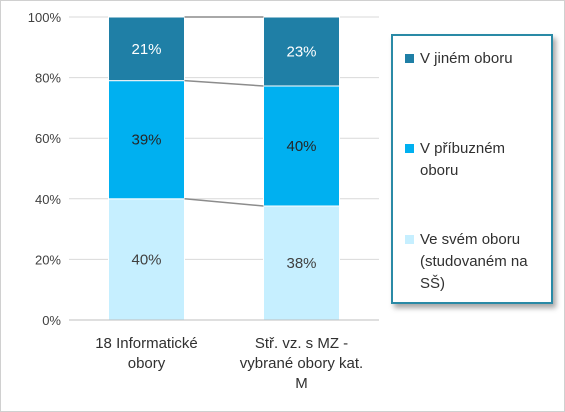 This screenshot has width=565, height=412. Describe the element at coordinates (462, 160) in the screenshot. I see `legend-label-pribuzny-obor: V příbuzném oboru` at that location.